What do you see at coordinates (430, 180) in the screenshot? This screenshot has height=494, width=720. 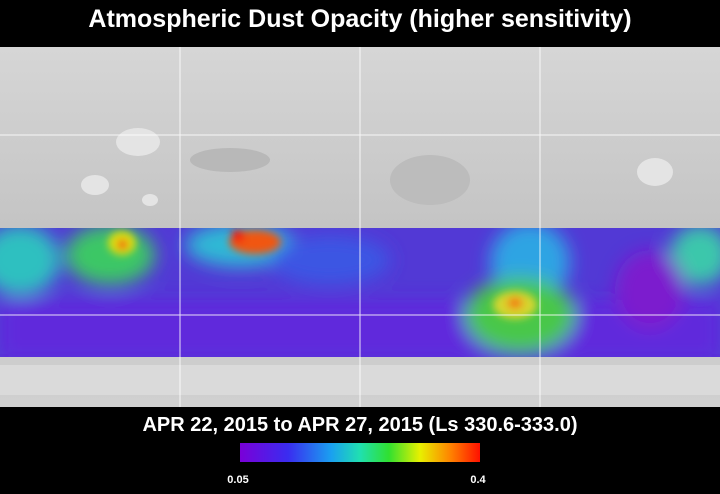 I see `plain` at bounding box center [430, 180].